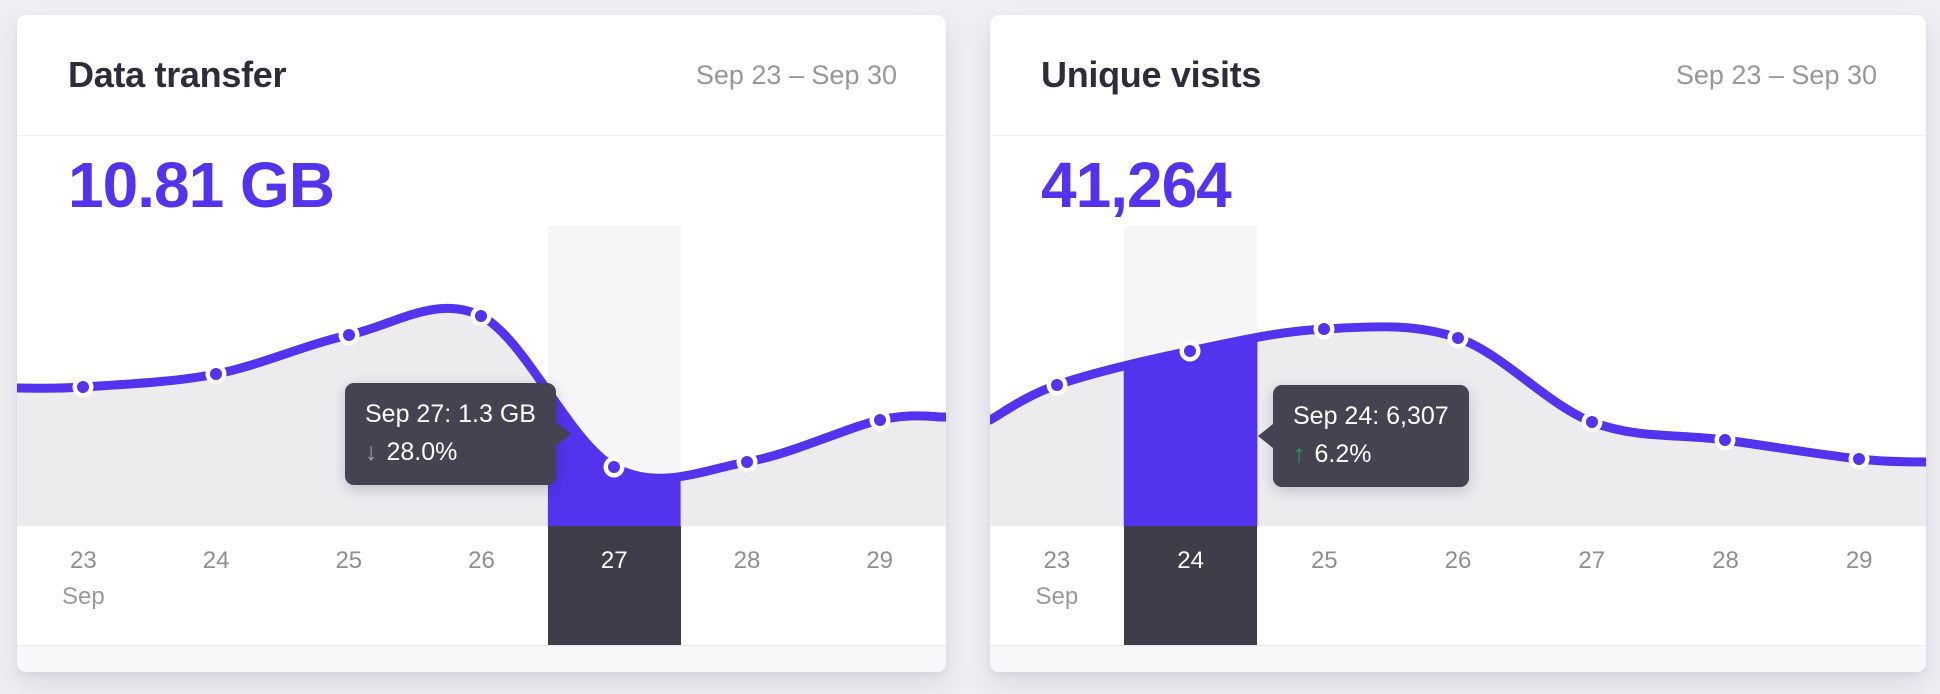  I want to click on card-title: Data transfer, so click(177, 74).